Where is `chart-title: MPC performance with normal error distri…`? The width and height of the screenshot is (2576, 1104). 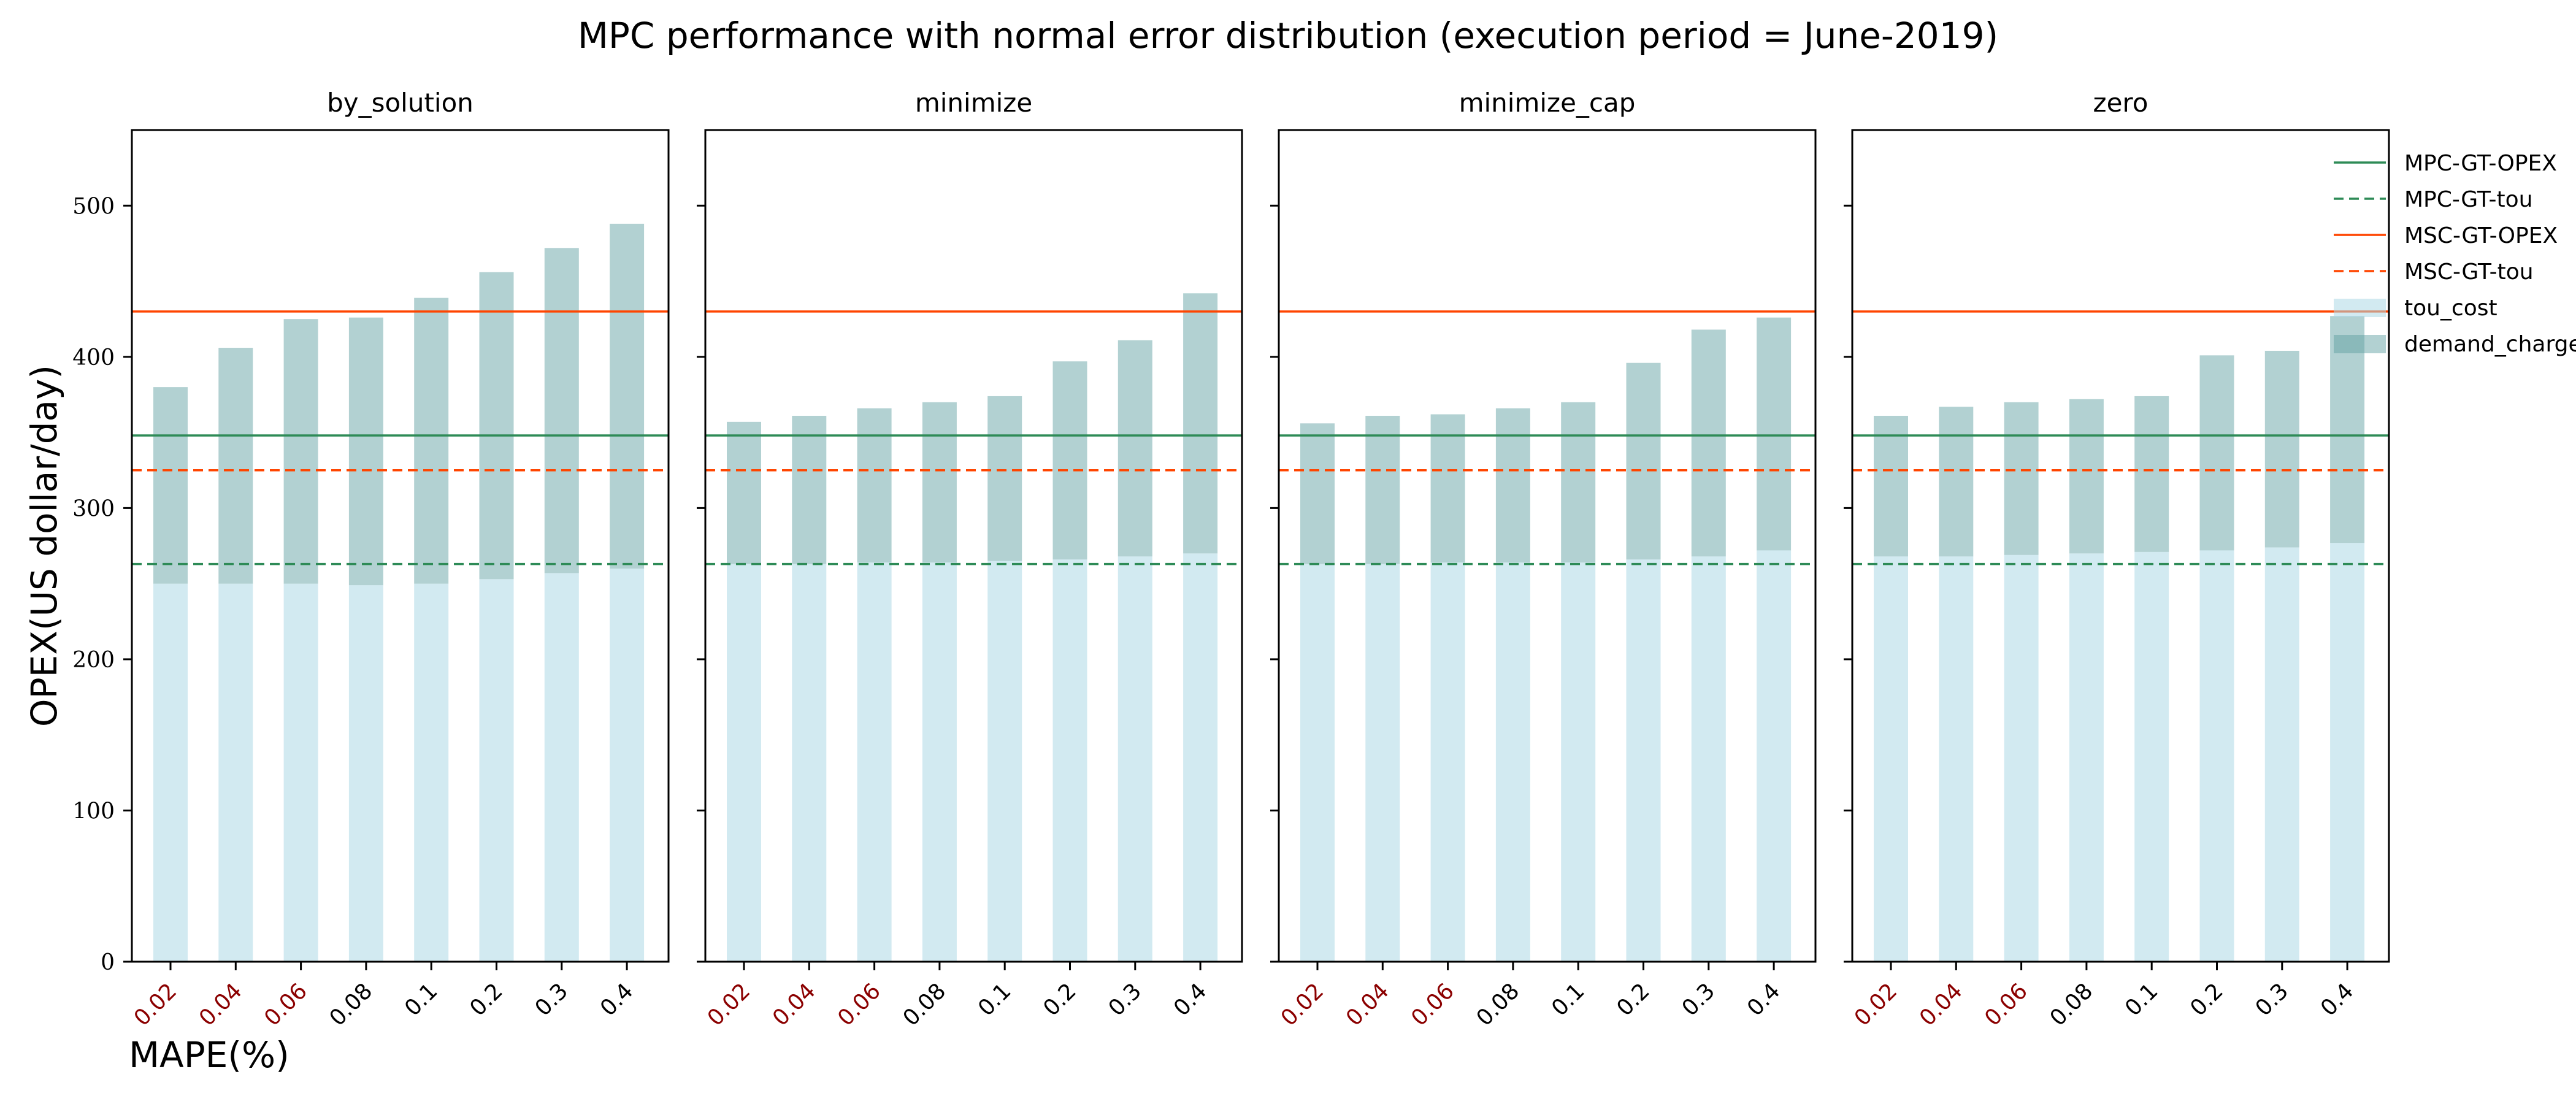 chart-title: MPC performance with normal error distri… is located at coordinates (1288, 35).